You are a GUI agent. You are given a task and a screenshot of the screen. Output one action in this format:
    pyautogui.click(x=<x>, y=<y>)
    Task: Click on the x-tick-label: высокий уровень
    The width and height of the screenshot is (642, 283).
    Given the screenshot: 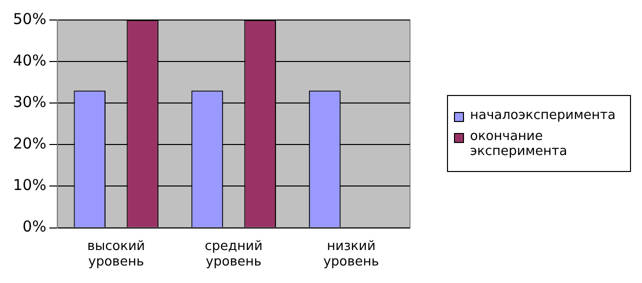 What is the action you would take?
    pyautogui.click(x=116, y=254)
    